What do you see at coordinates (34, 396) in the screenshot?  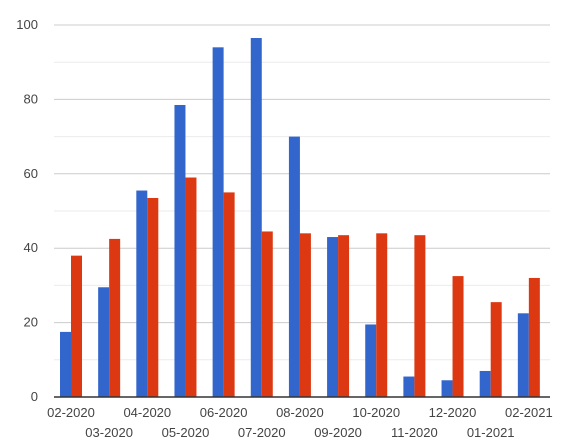 I see `y-tick-label: 0` at bounding box center [34, 396].